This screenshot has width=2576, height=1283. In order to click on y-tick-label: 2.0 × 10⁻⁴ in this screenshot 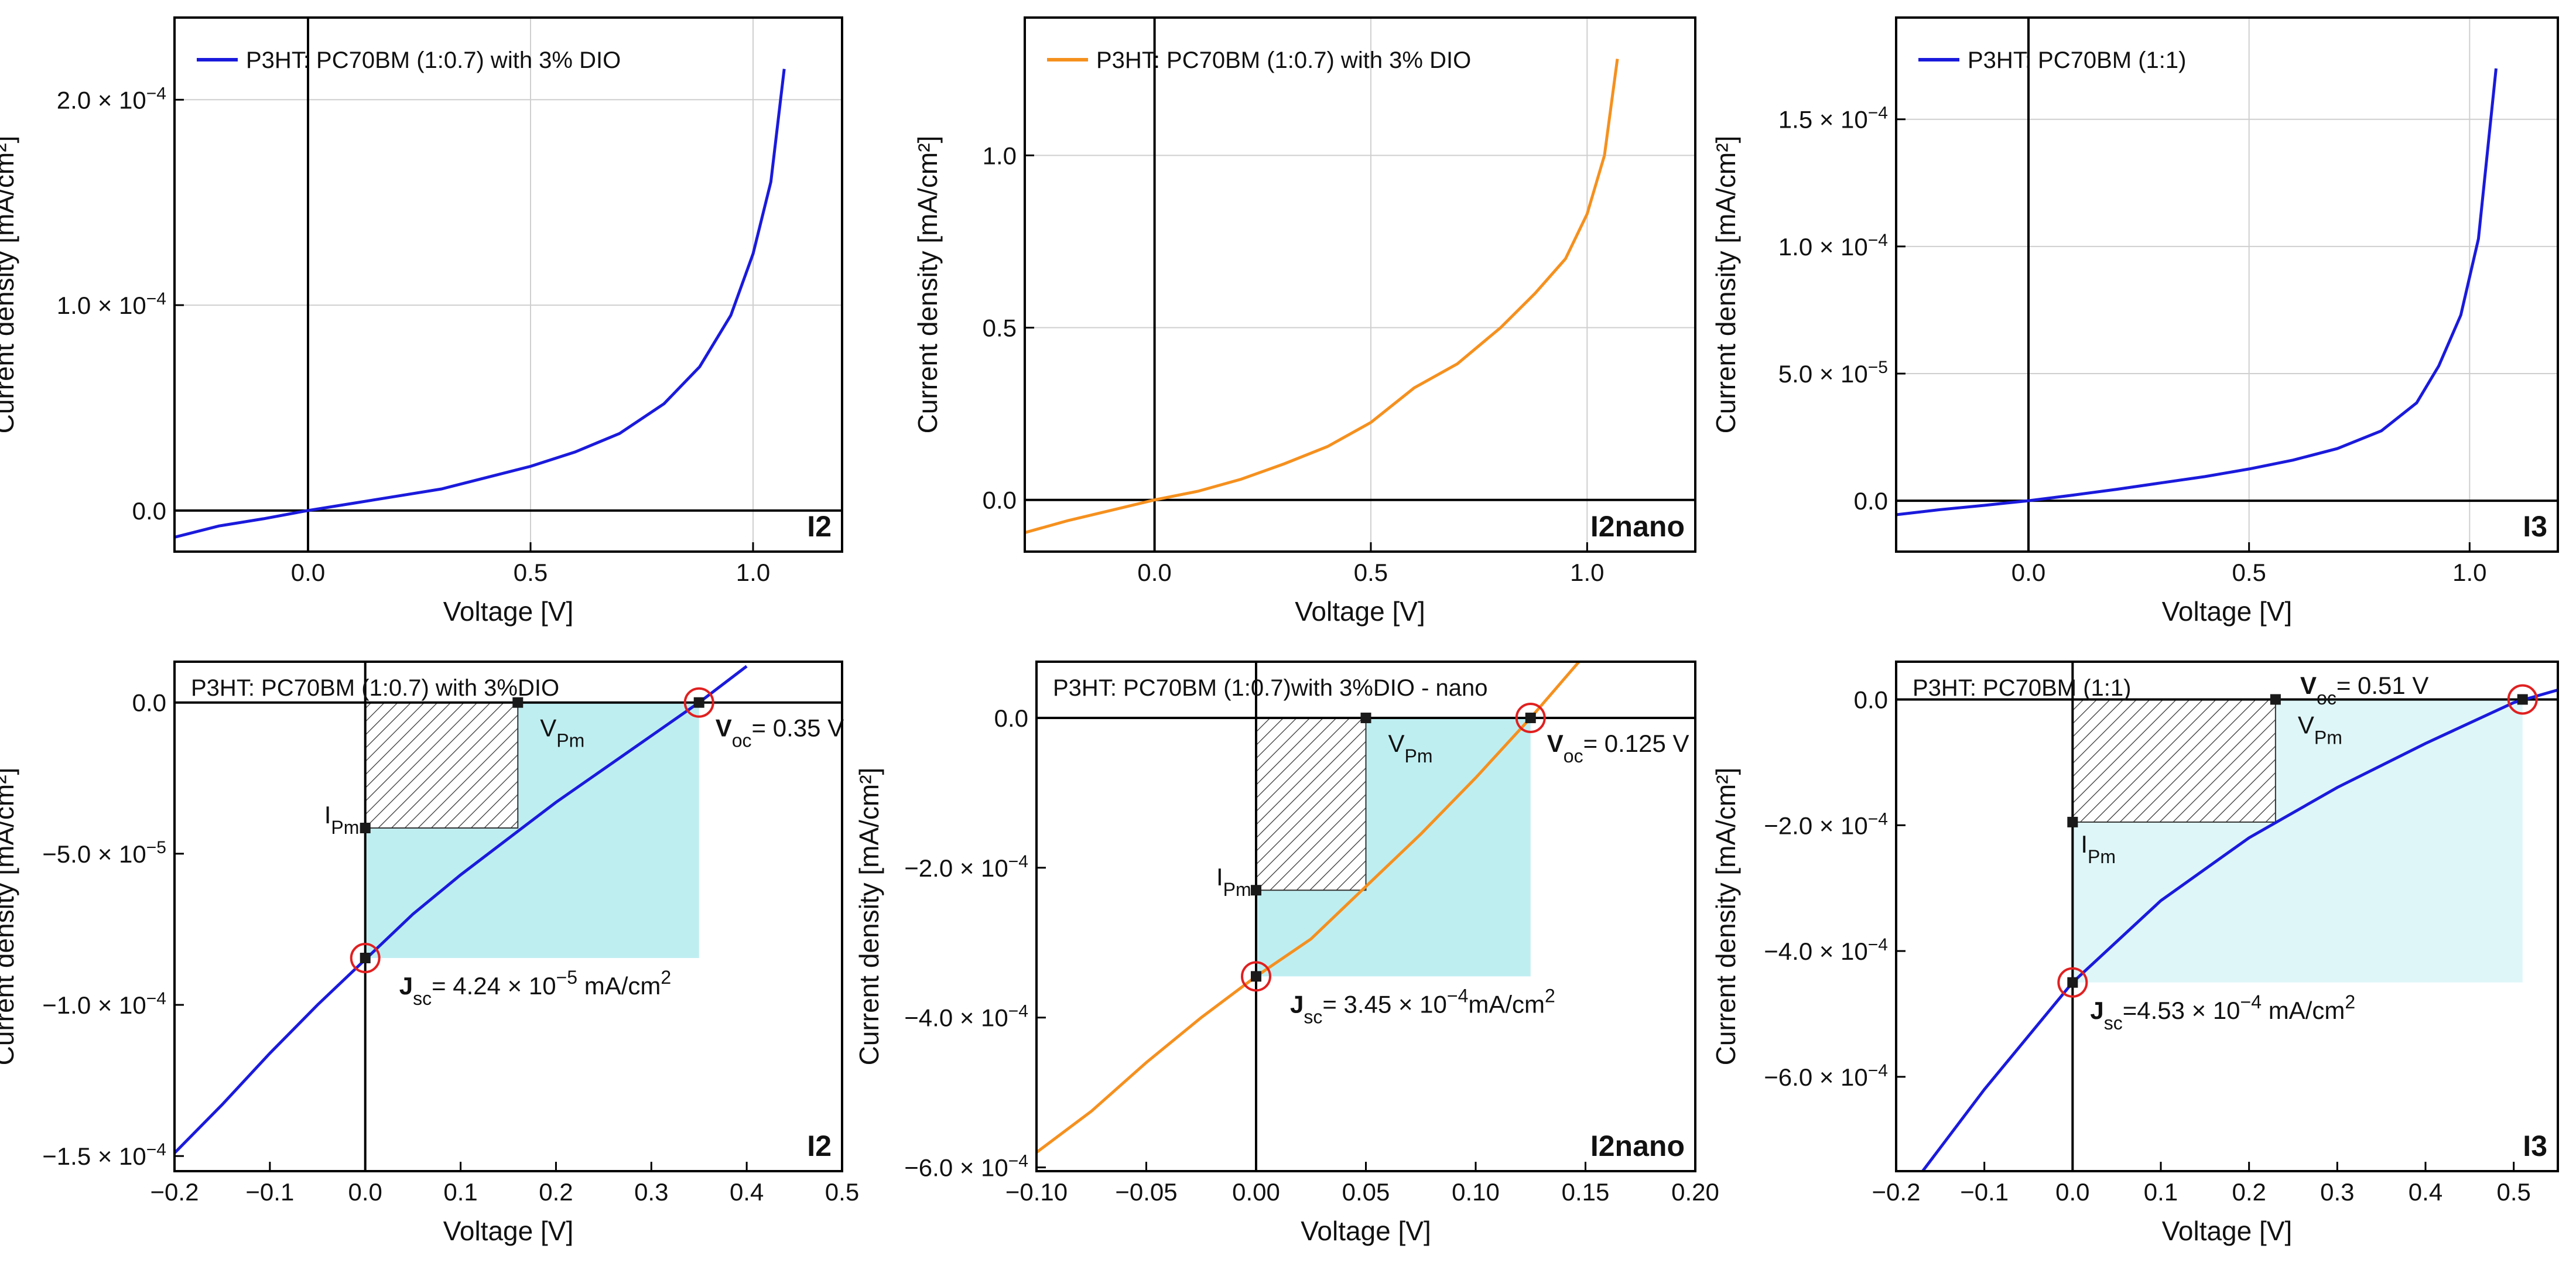, I will do `click(112, 99)`.